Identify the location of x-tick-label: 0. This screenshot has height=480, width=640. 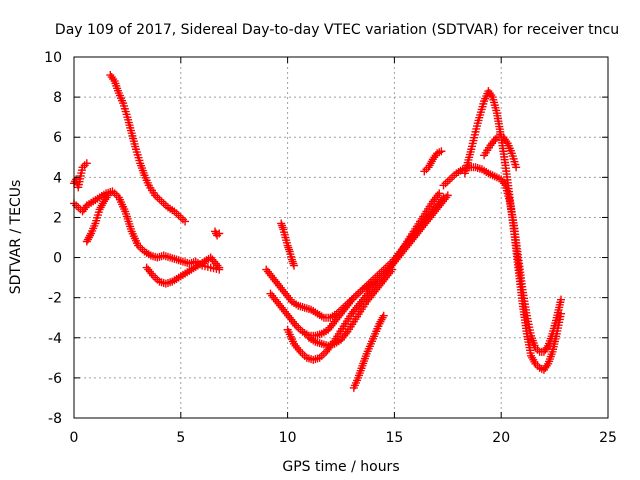
(74, 438).